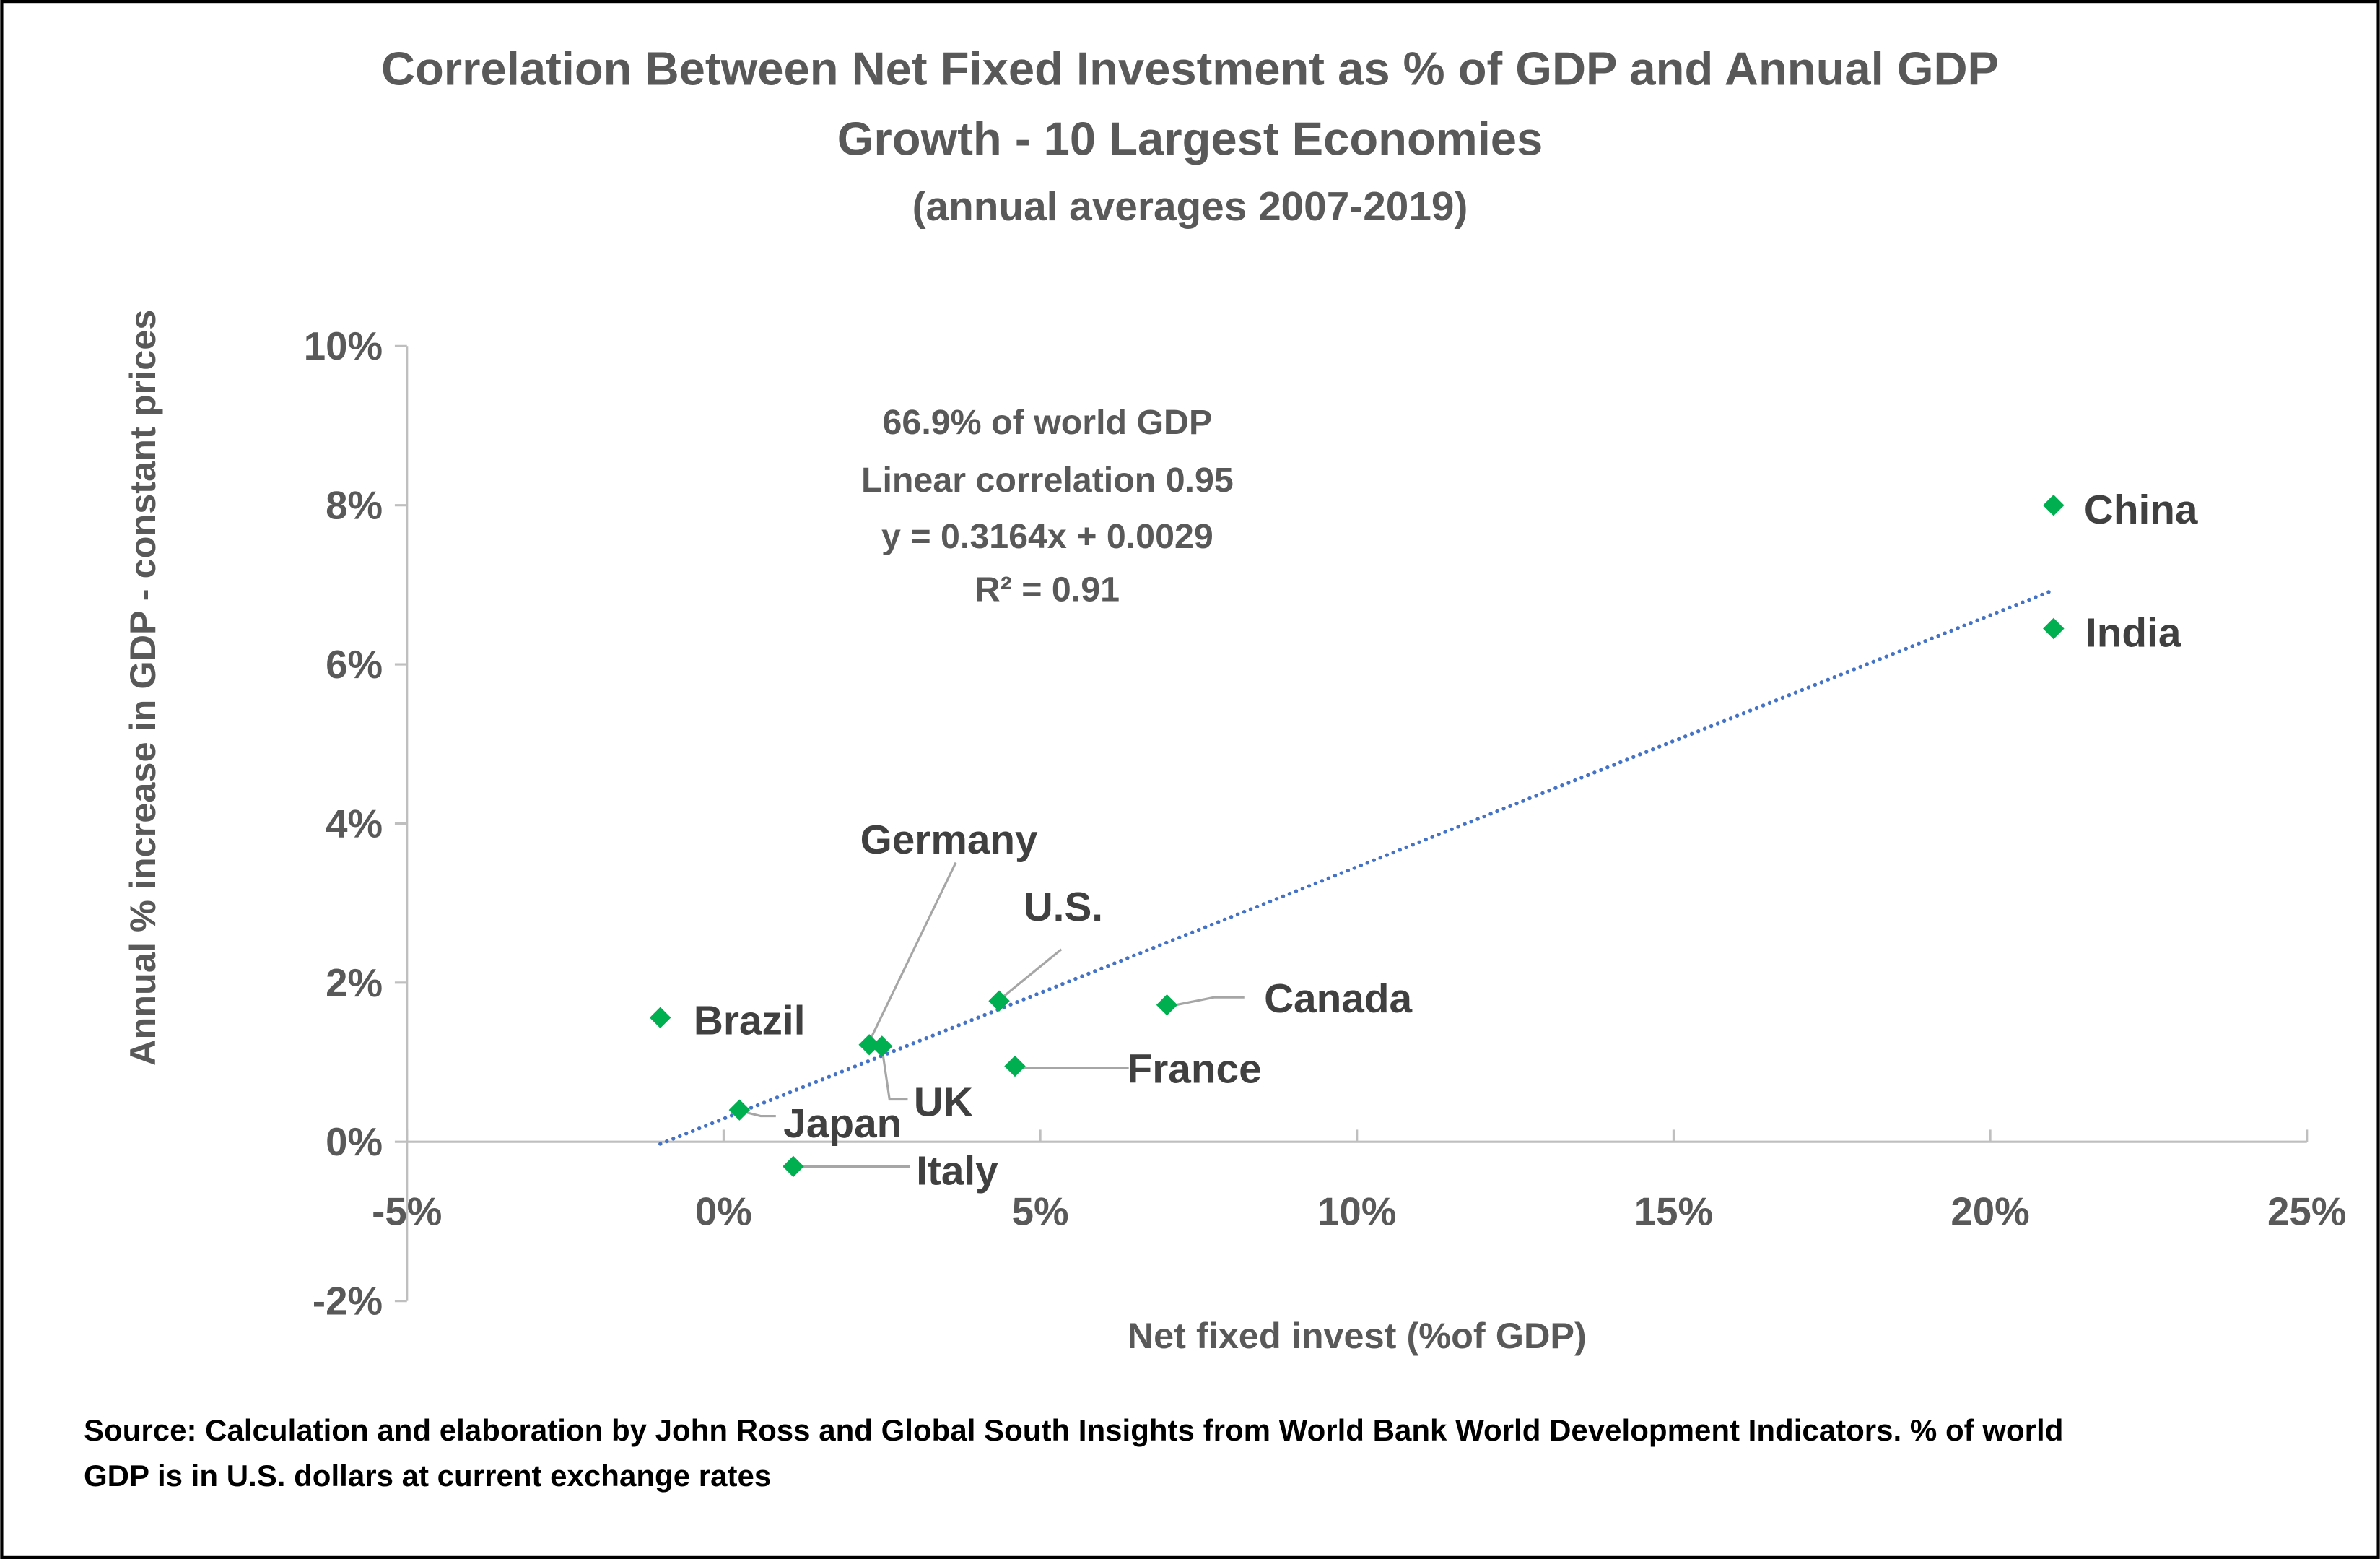 The width and height of the screenshot is (2380, 1559). I want to click on leader-line-us, so click(1033, 973).